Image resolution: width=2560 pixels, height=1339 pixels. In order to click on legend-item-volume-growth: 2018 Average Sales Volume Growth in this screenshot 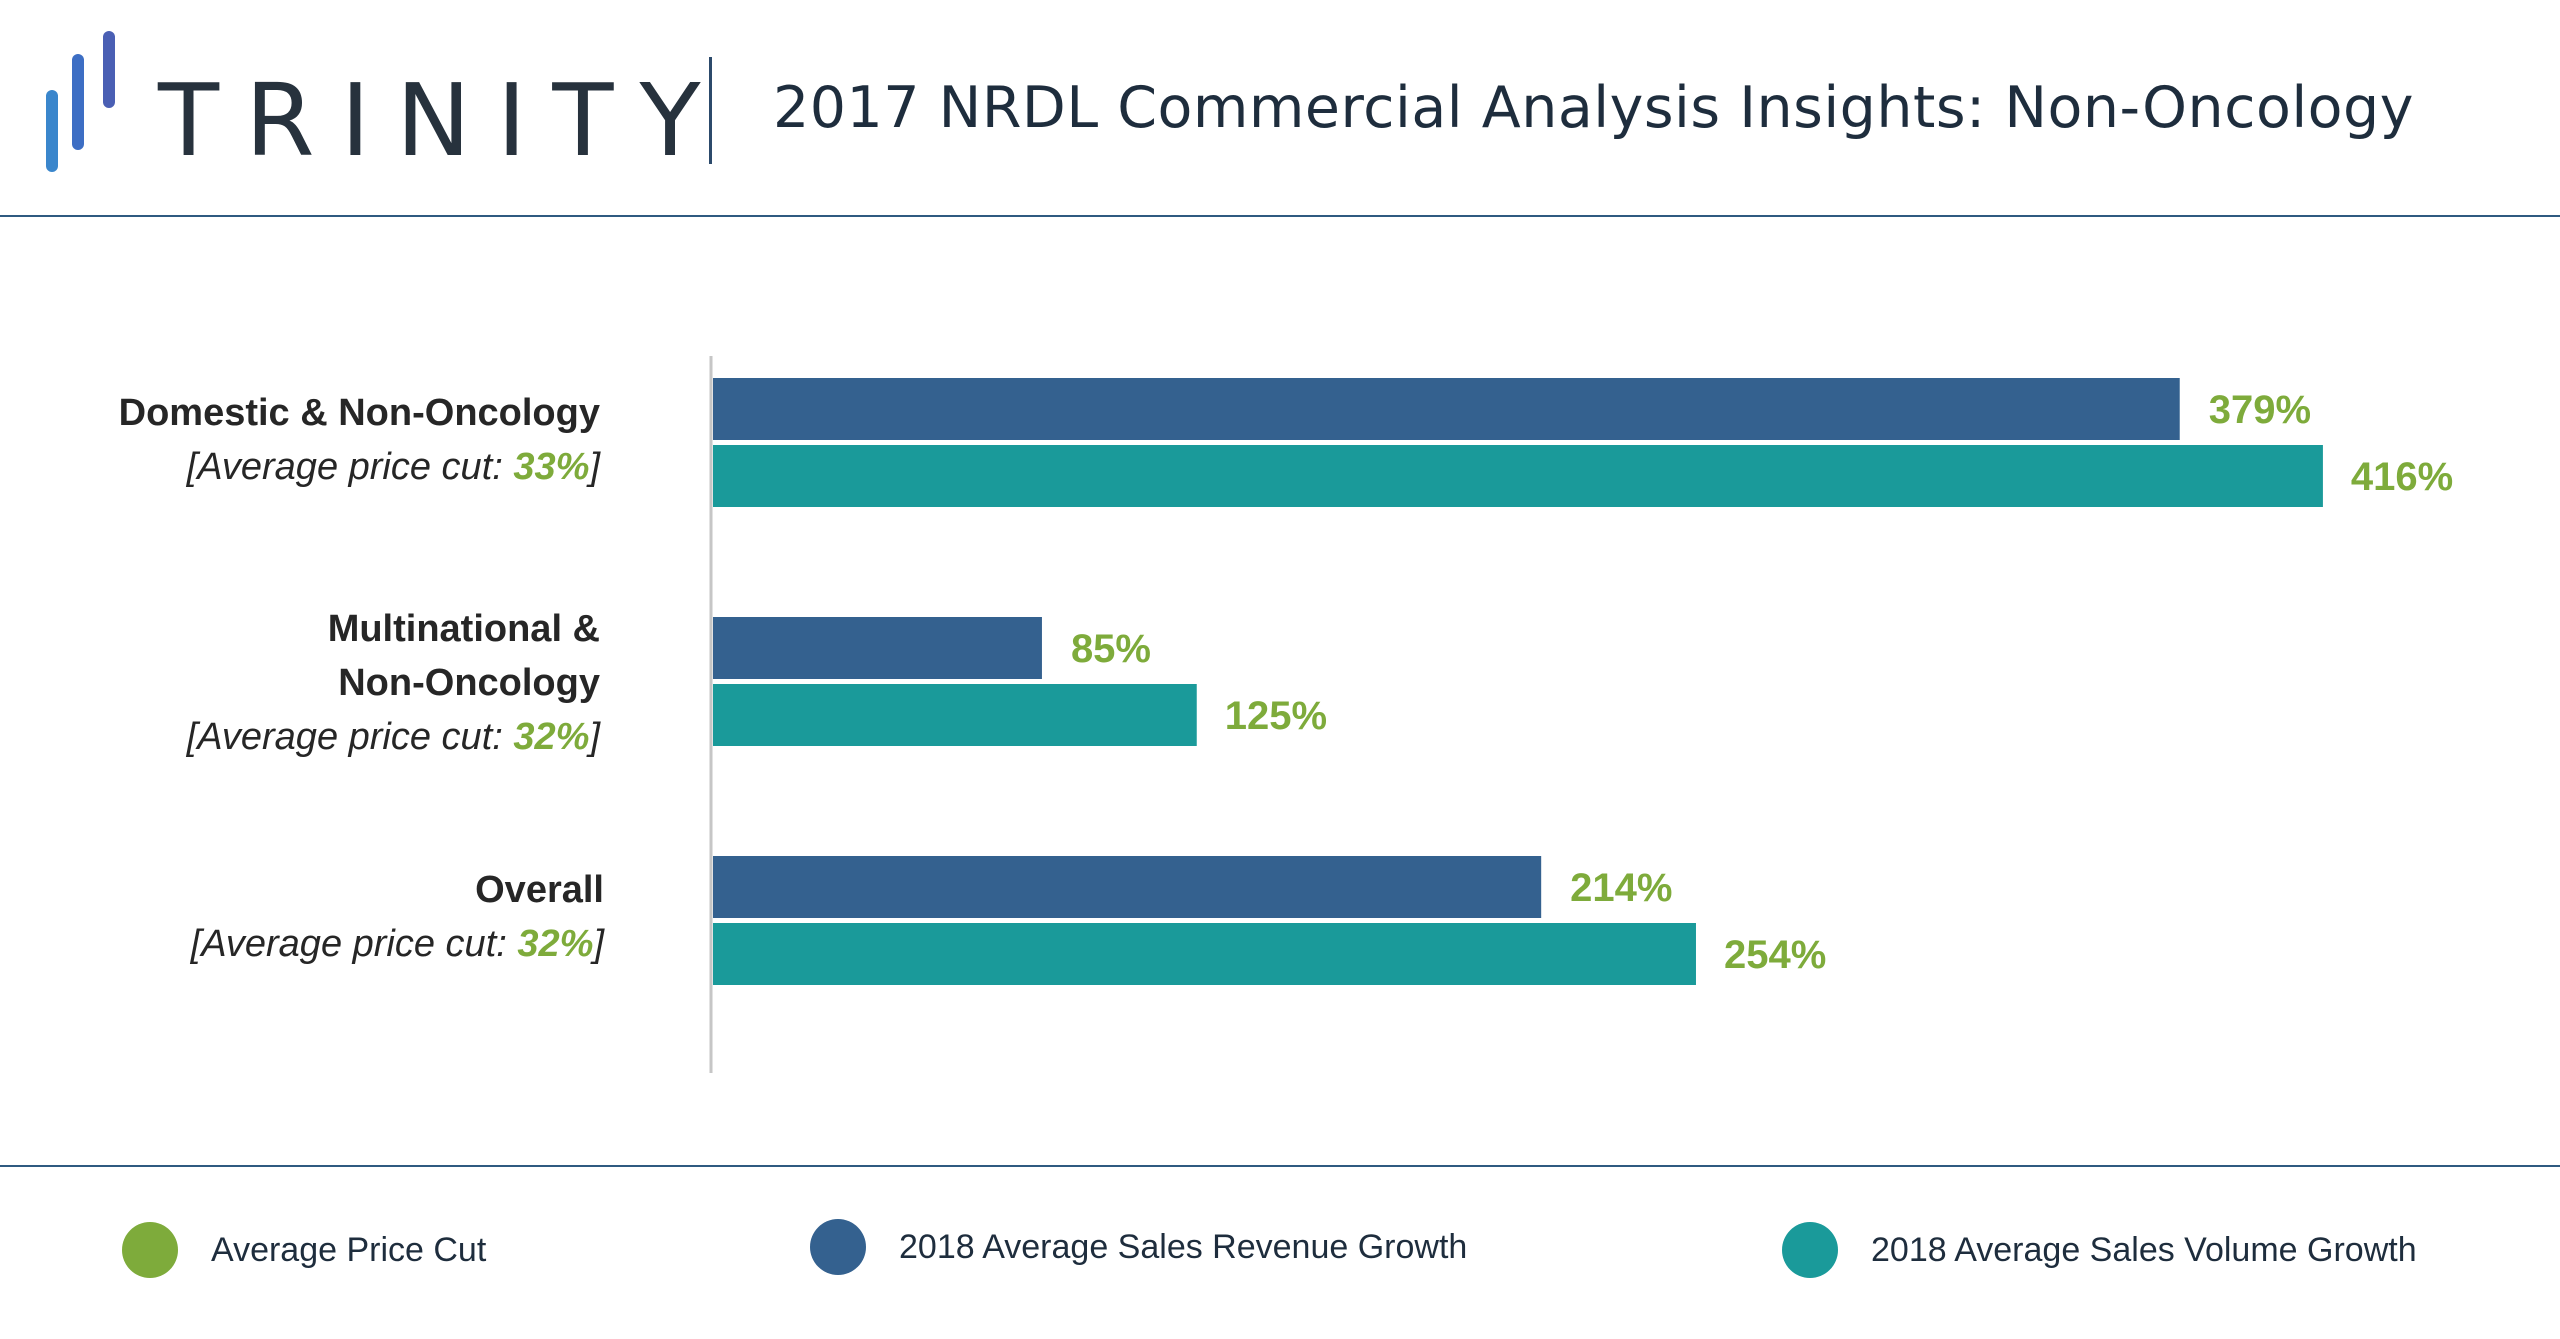, I will do `click(2099, 1250)`.